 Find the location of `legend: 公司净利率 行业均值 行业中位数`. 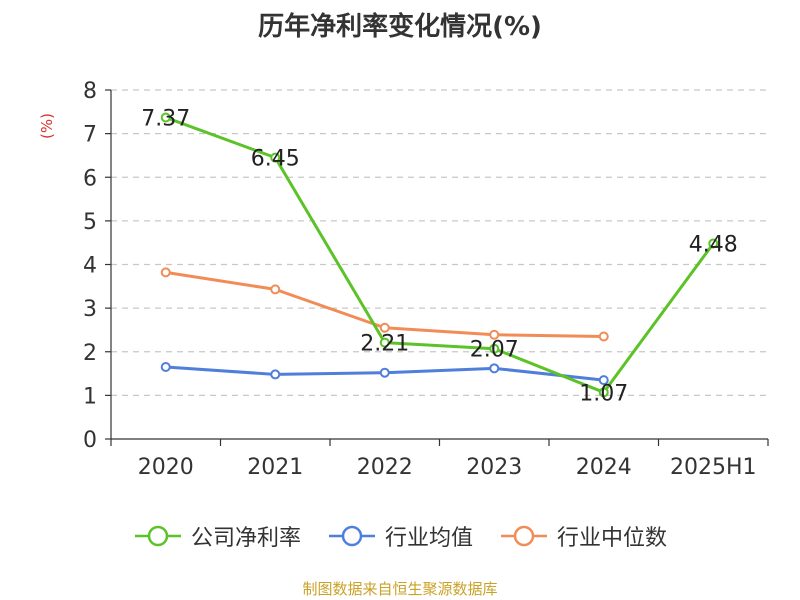

legend: 公司净利率 行业均值 行业中位数 is located at coordinates (400, 536).